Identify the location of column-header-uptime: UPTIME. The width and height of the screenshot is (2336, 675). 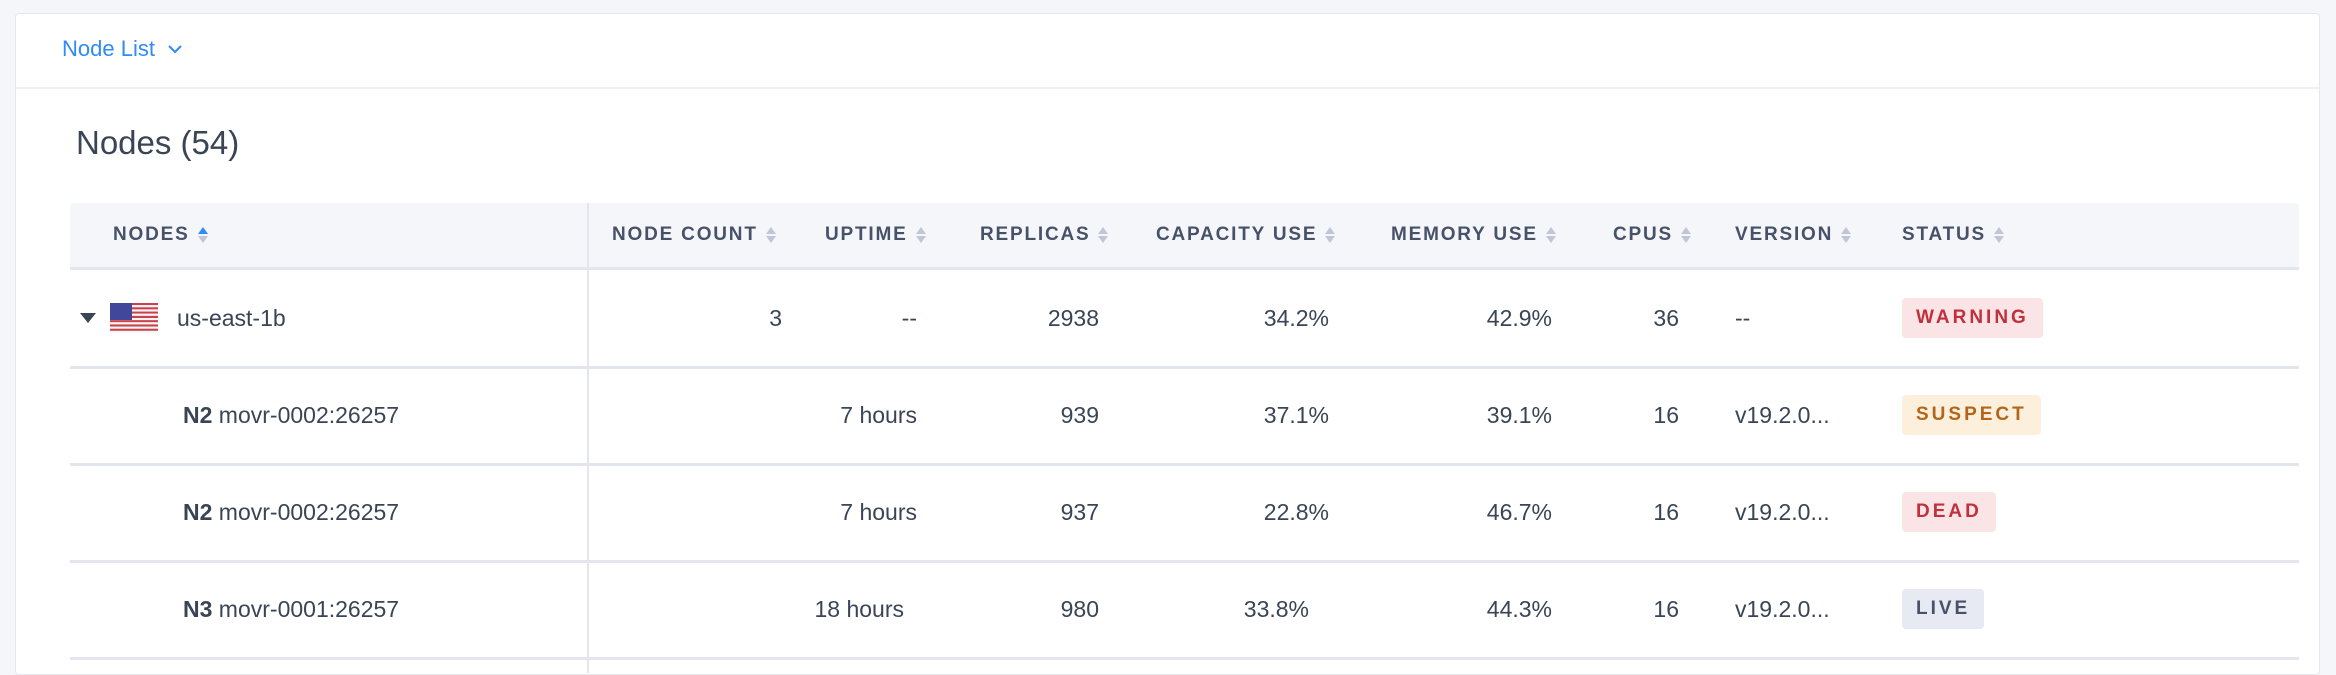
(875, 235).